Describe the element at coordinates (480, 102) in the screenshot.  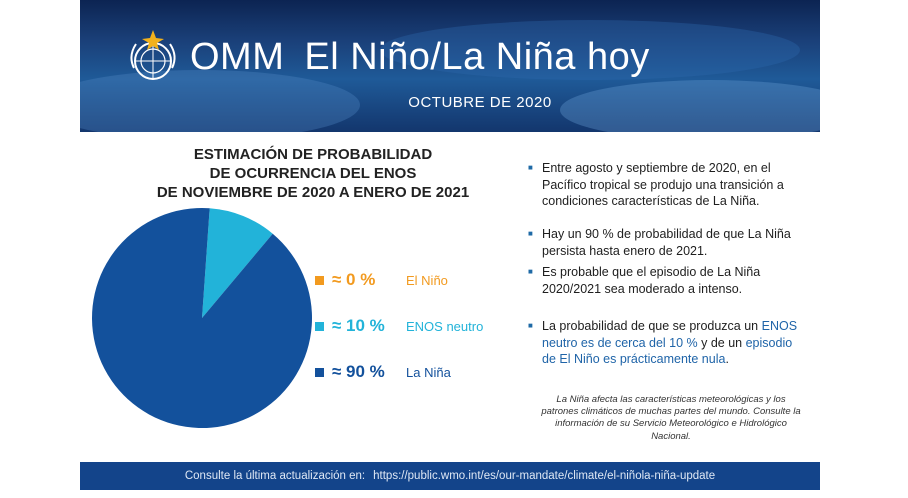
I see `bulletin-date: OCTUBRE DE 2020` at that location.